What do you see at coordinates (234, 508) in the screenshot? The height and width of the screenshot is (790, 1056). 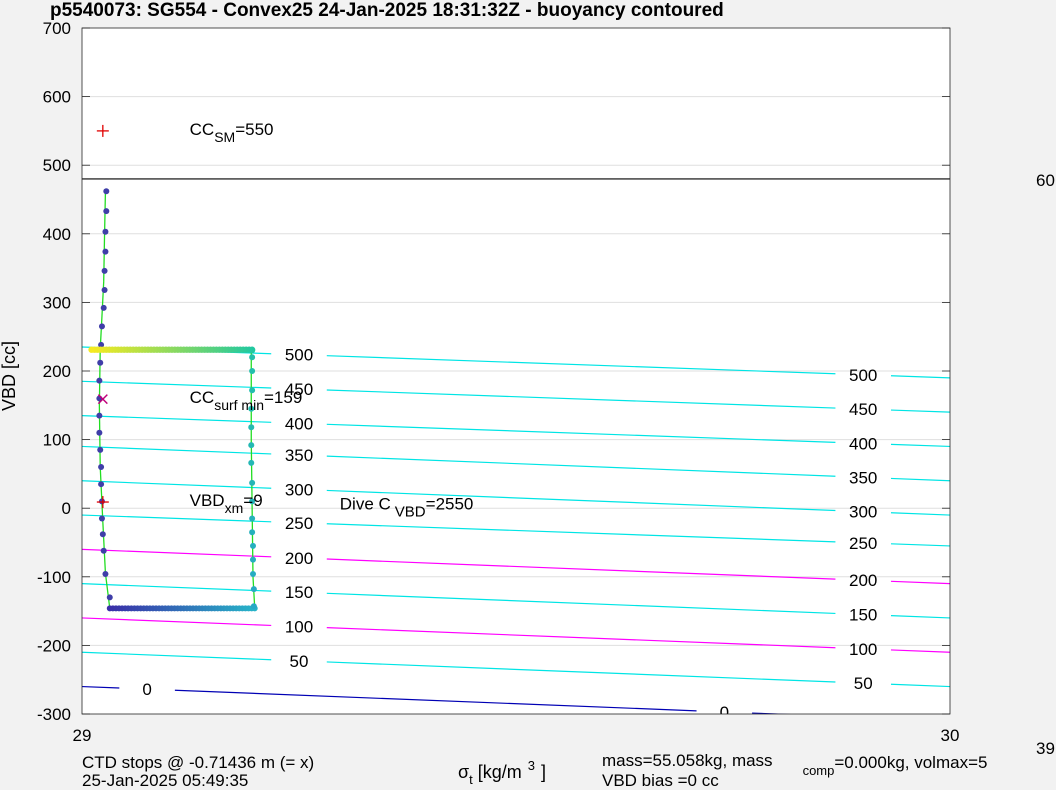 I see `vbd-xm-label-sub: xm` at bounding box center [234, 508].